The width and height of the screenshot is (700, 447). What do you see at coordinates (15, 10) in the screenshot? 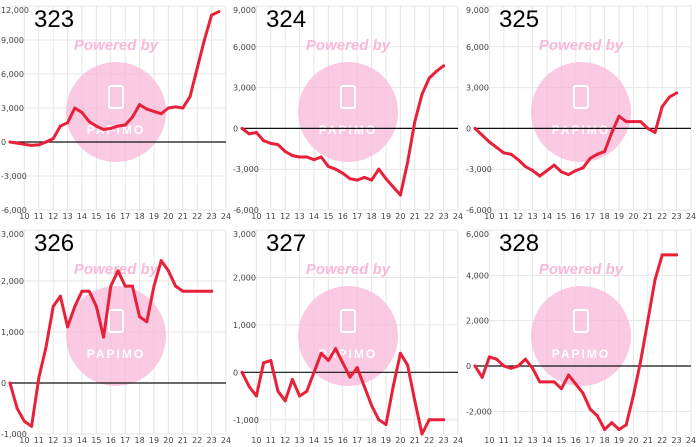
I see `y-tick-label: 12,000` at bounding box center [15, 10].